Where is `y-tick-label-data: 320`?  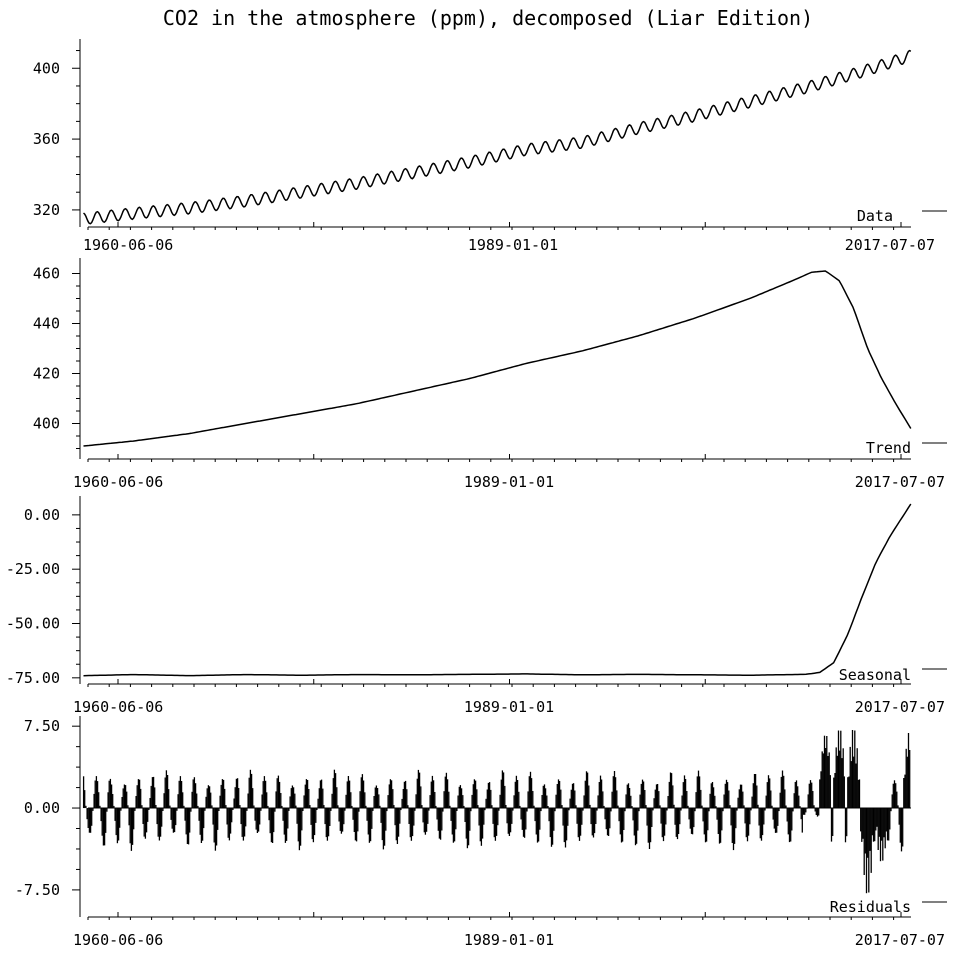
y-tick-label-data: 320 is located at coordinates (46, 210).